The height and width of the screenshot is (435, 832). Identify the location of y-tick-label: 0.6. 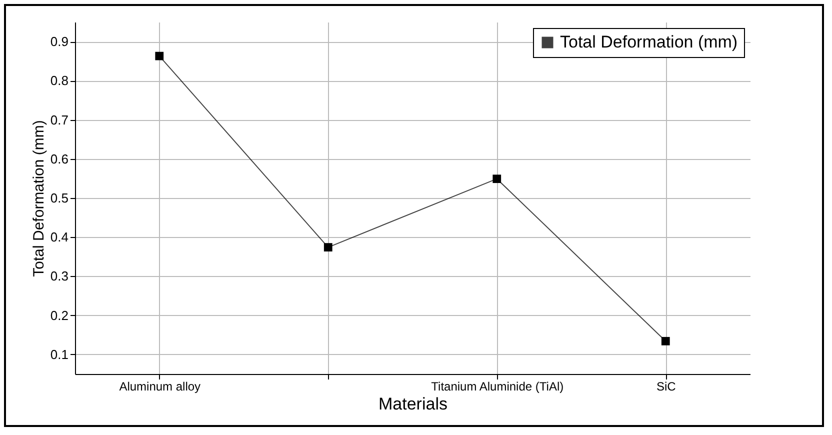
(59, 158).